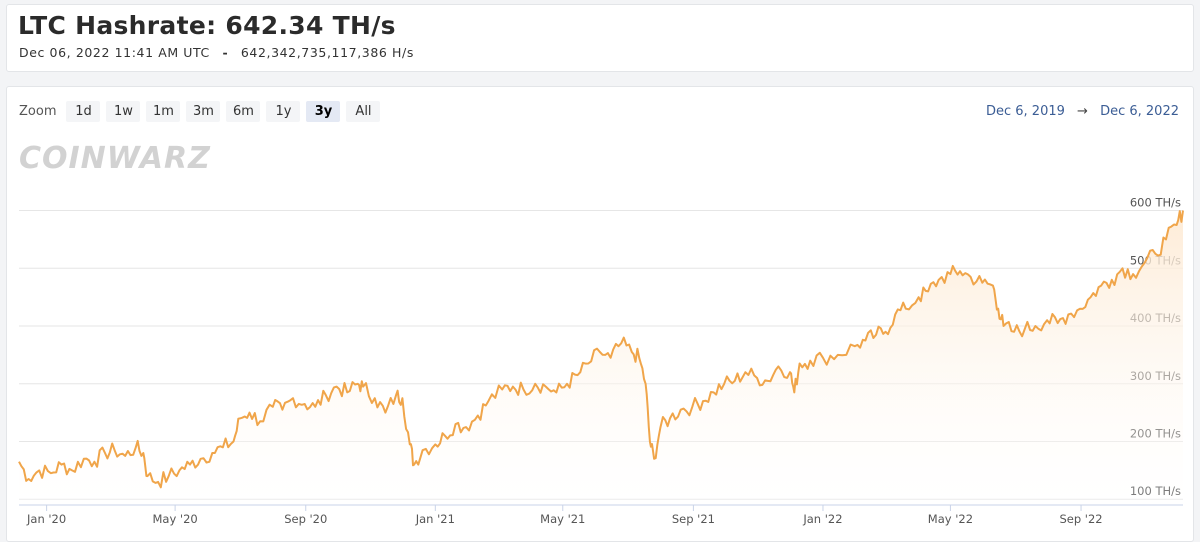 This screenshot has height=542, width=1200. What do you see at coordinates (562, 519) in the screenshot?
I see `x-tick-label: May '21` at bounding box center [562, 519].